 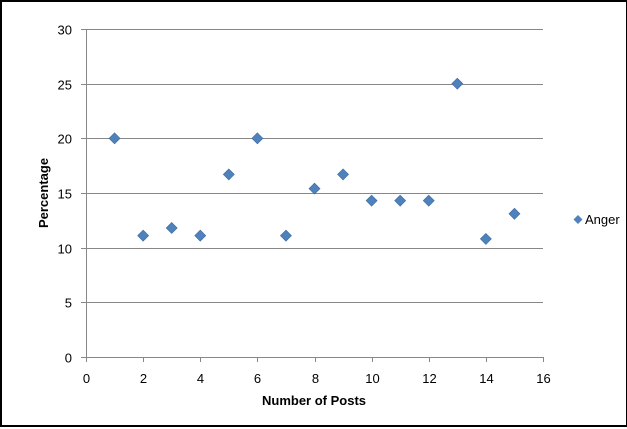 What do you see at coordinates (200, 378) in the screenshot?
I see `x-tick-label: 4` at bounding box center [200, 378].